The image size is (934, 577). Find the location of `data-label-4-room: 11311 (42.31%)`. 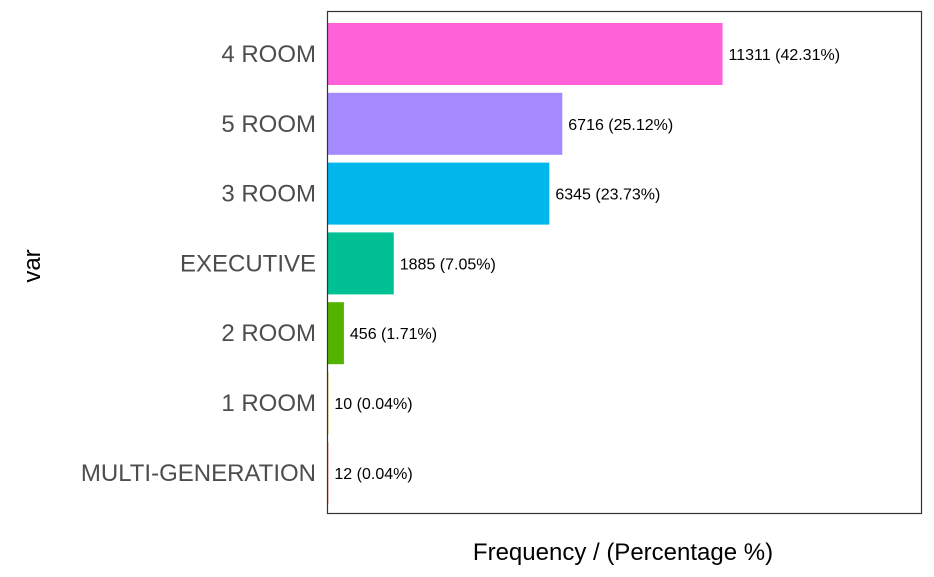

data-label-4-room: 11311 (42.31%) is located at coordinates (784, 55).